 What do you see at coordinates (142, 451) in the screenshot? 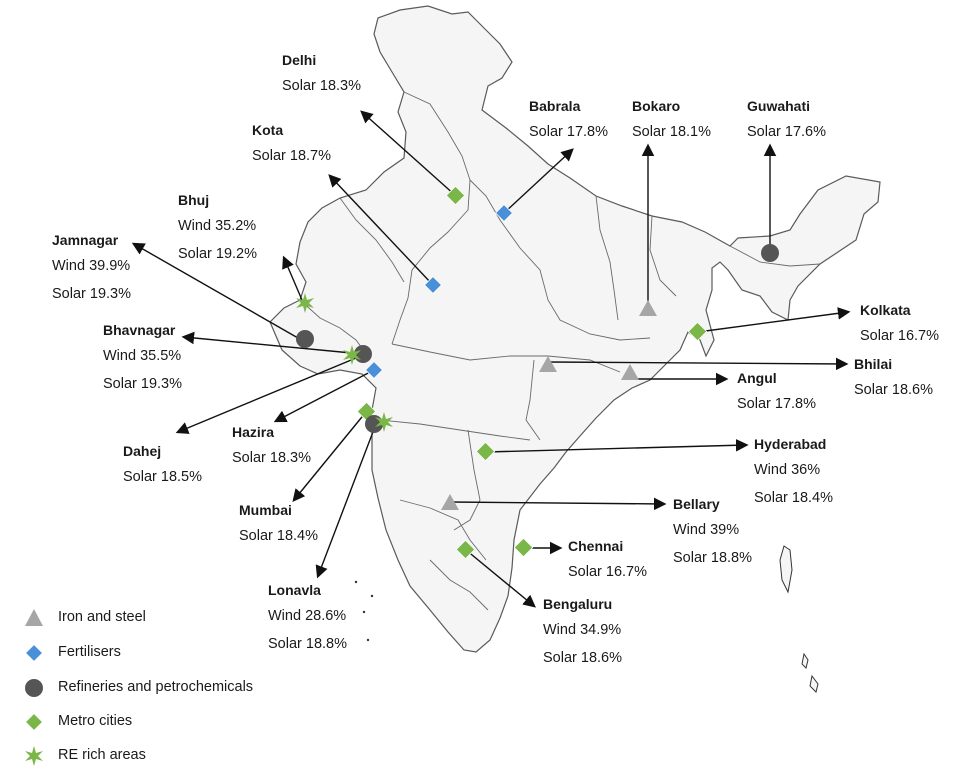
I see `place-name: Dahej` at bounding box center [142, 451].